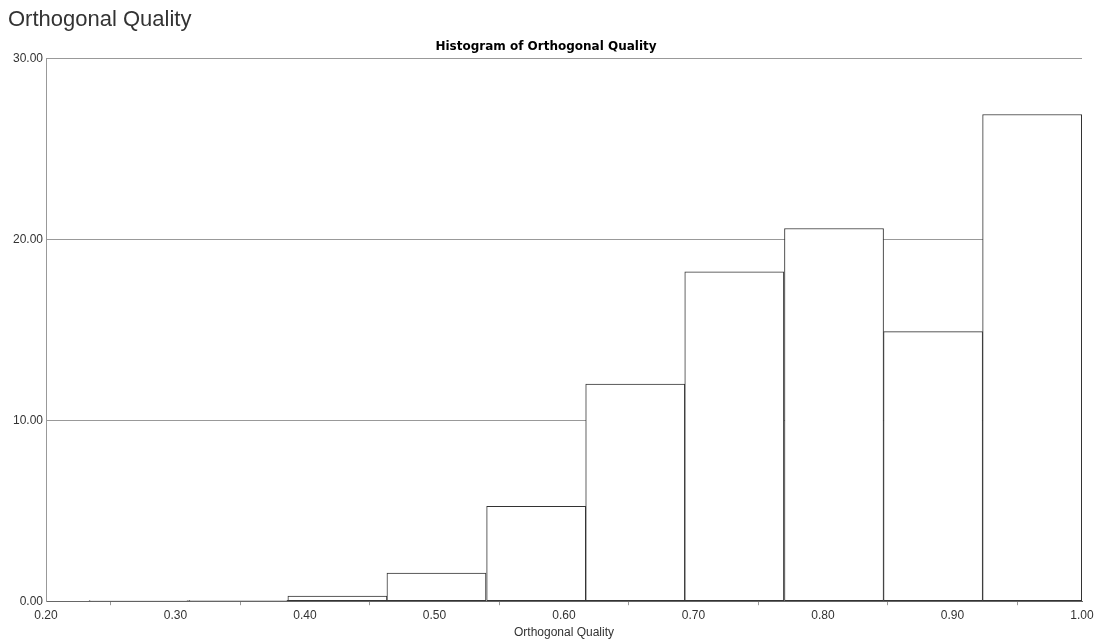 Image resolution: width=1102 pixels, height=644 pixels. I want to click on y-tick-label: 30.00, so click(28, 57).